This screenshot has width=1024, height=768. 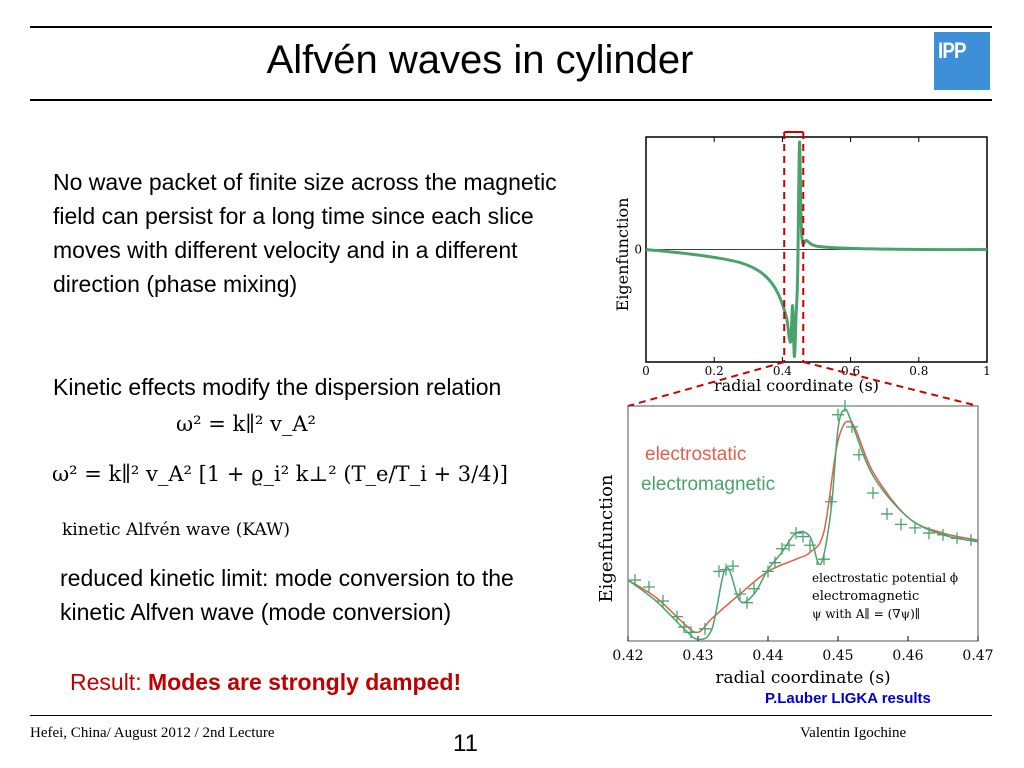 I want to click on slide-title: Alfvén waves in cylinder, so click(x=480, y=60).